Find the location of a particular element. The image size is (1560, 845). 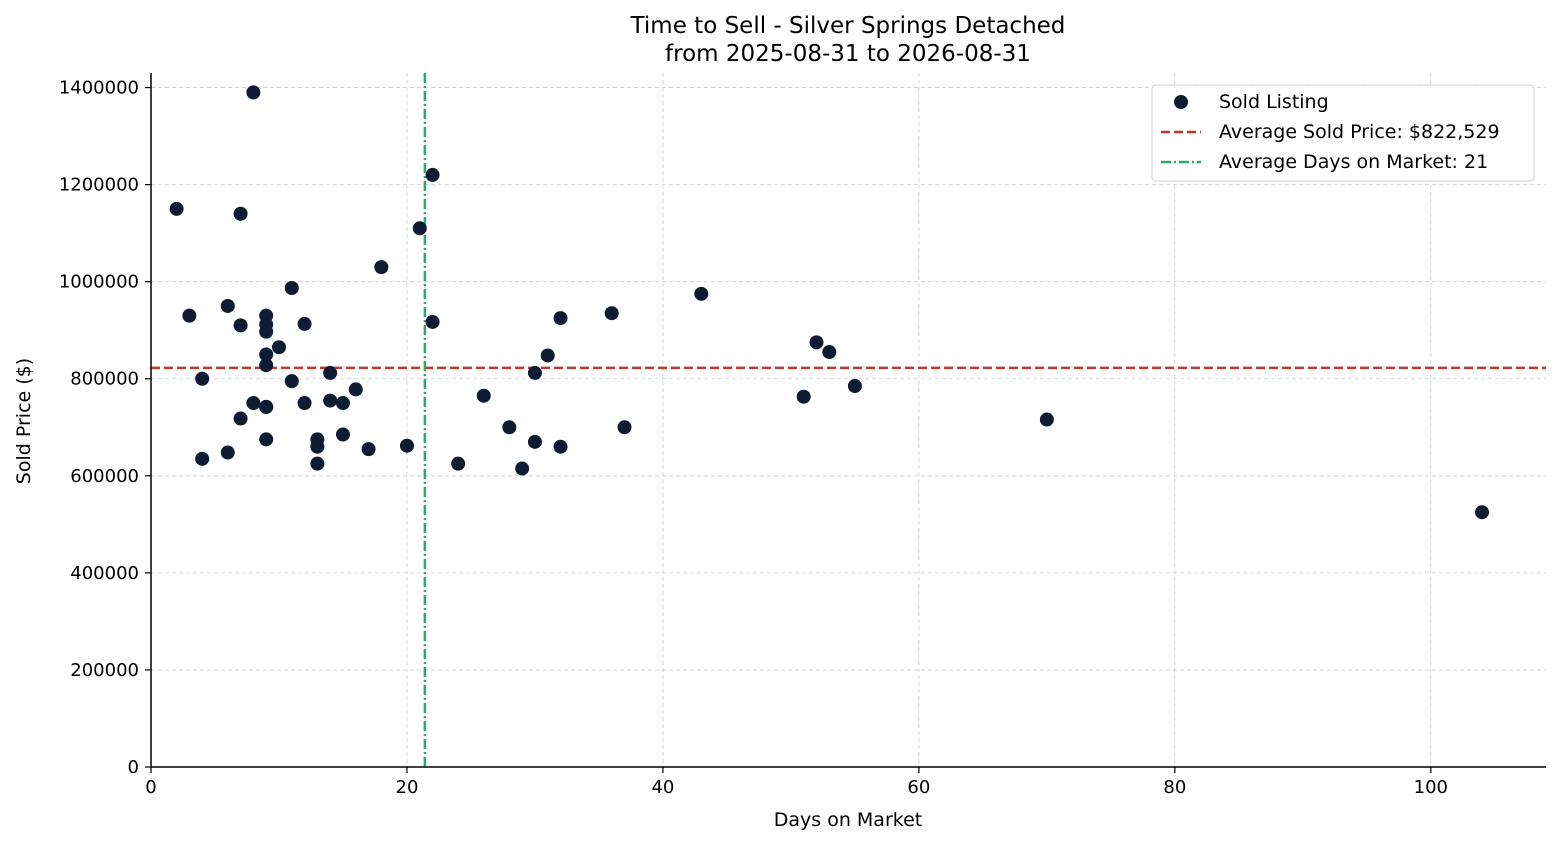

legend-box is located at coordinates (1343, 133).